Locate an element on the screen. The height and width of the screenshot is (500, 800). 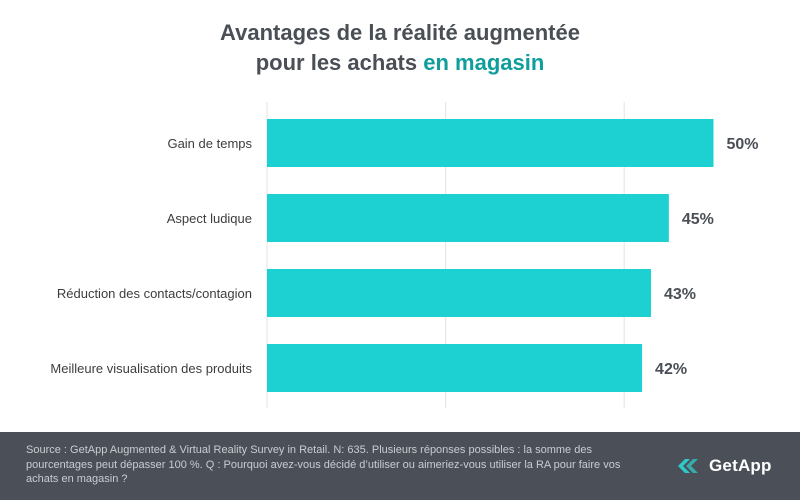
getapp-chevrons-icon is located at coordinates (688, 466).